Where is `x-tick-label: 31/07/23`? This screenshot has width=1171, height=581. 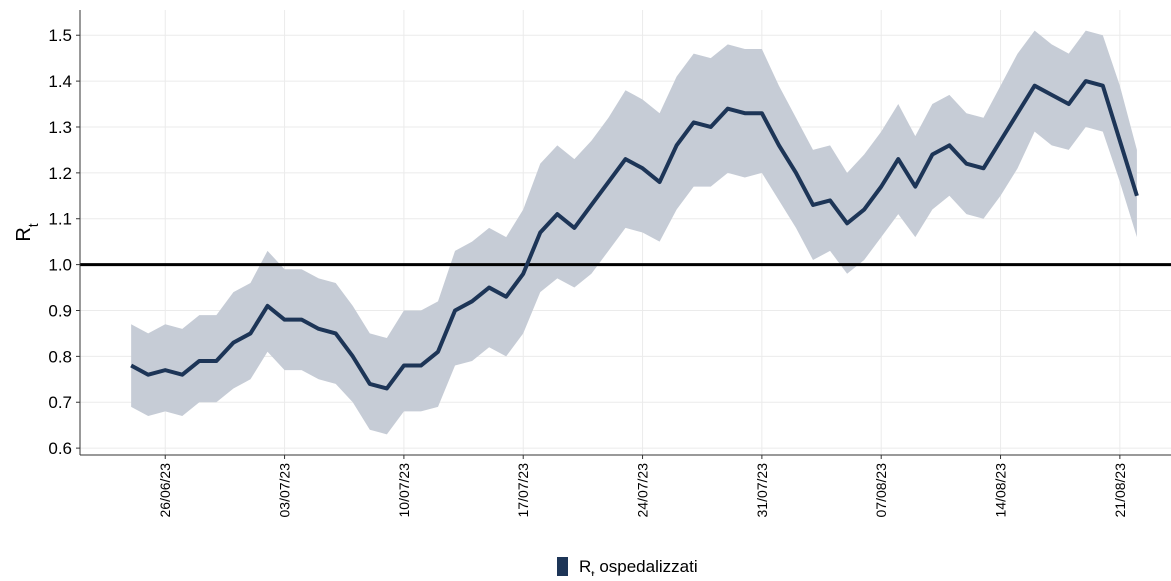 x-tick-label: 31/07/23 is located at coordinates (762, 490).